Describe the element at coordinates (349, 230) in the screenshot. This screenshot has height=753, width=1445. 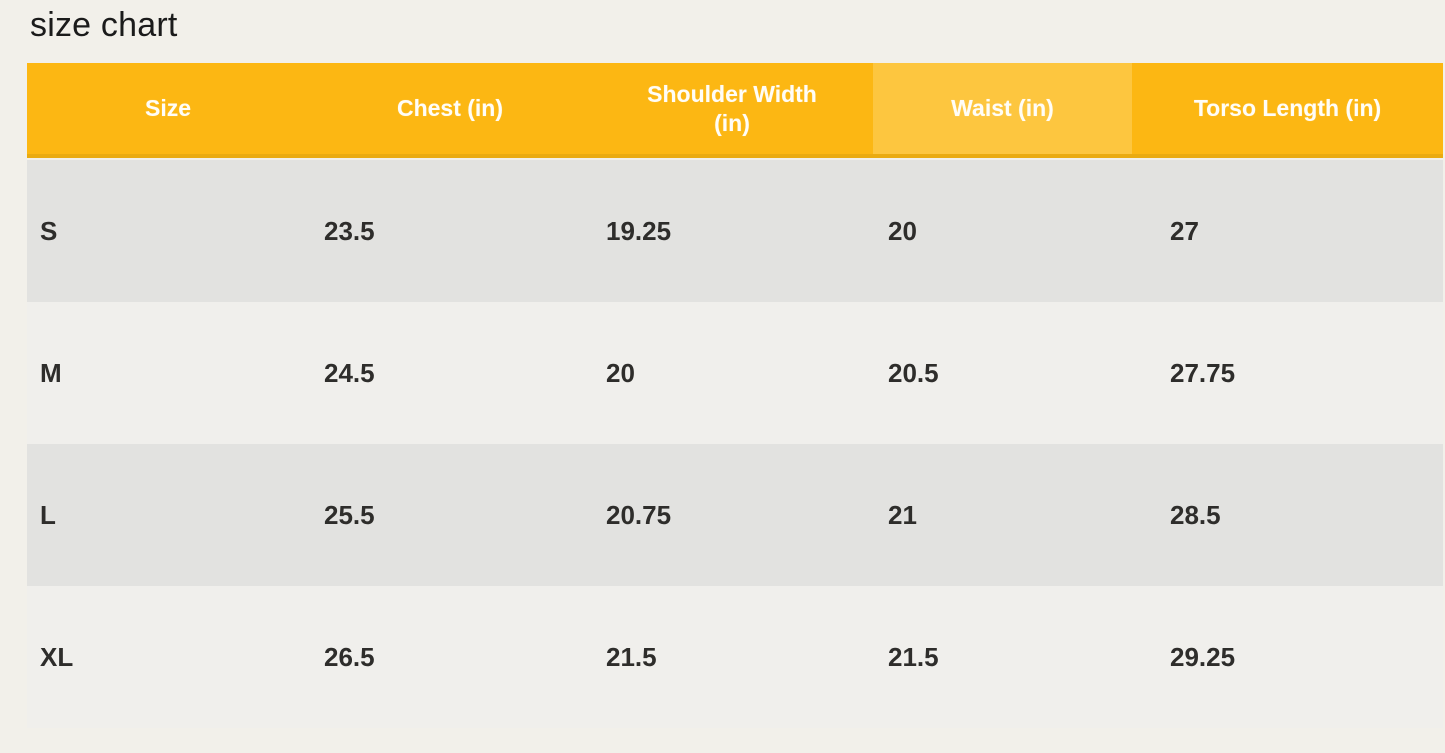
I see `cell-chest: 23.5` at that location.